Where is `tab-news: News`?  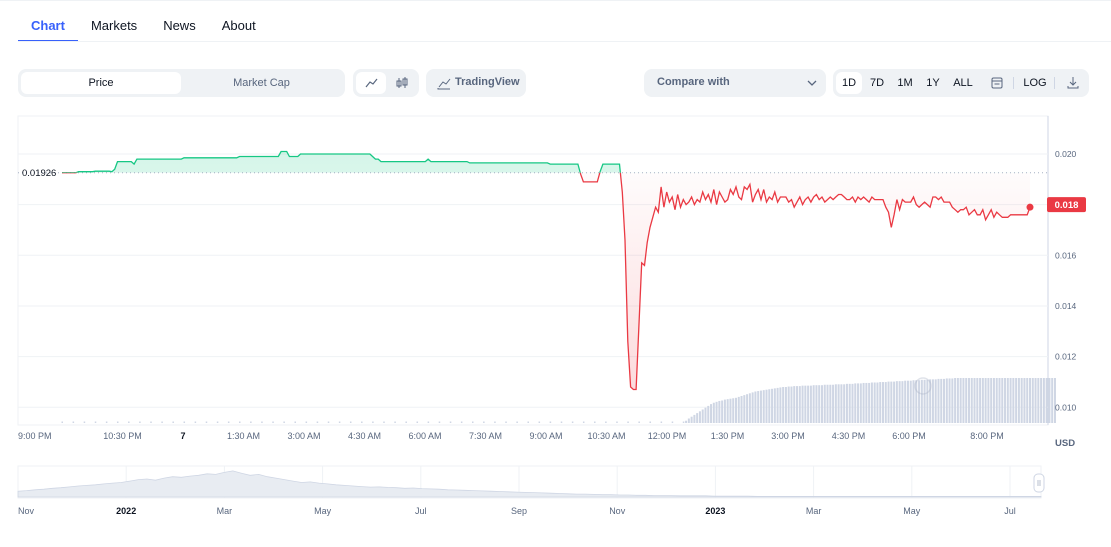
tab-news: News is located at coordinates (179, 25).